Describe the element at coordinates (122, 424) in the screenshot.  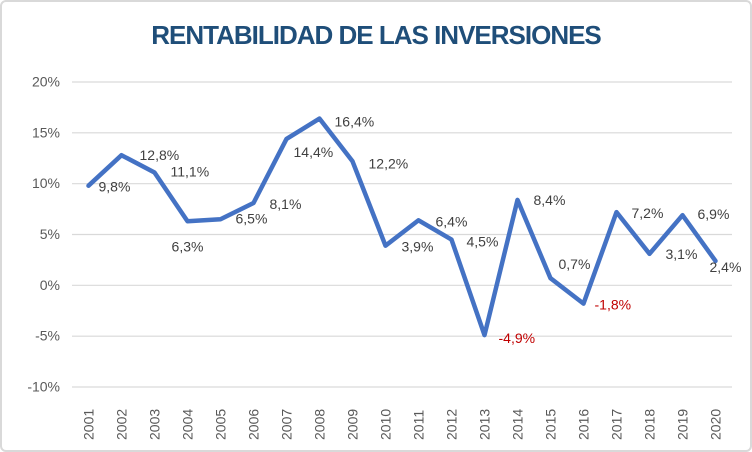
I see `x-tick-label: 2002` at that location.